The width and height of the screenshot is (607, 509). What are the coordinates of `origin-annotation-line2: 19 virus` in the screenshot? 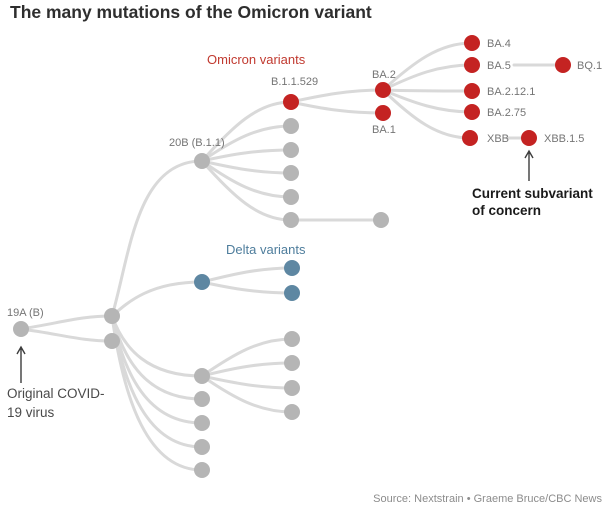 It's located at (31, 412).